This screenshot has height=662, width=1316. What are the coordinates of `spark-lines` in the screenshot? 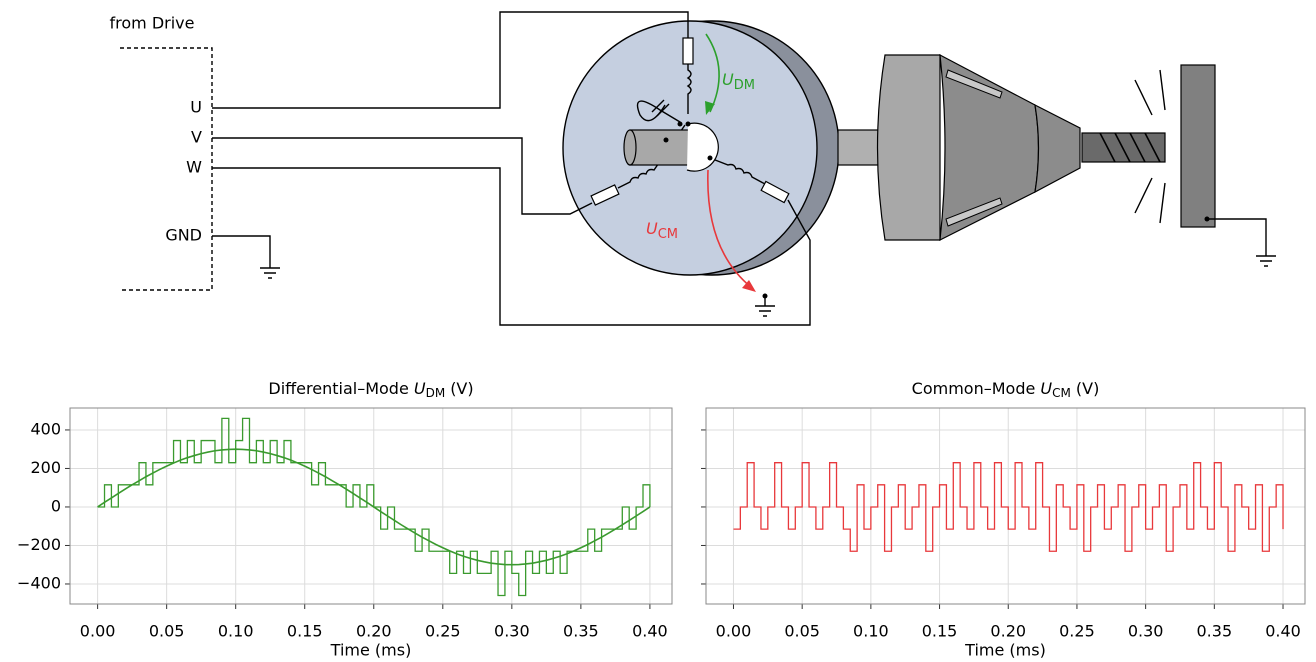 It's located at (1150, 146).